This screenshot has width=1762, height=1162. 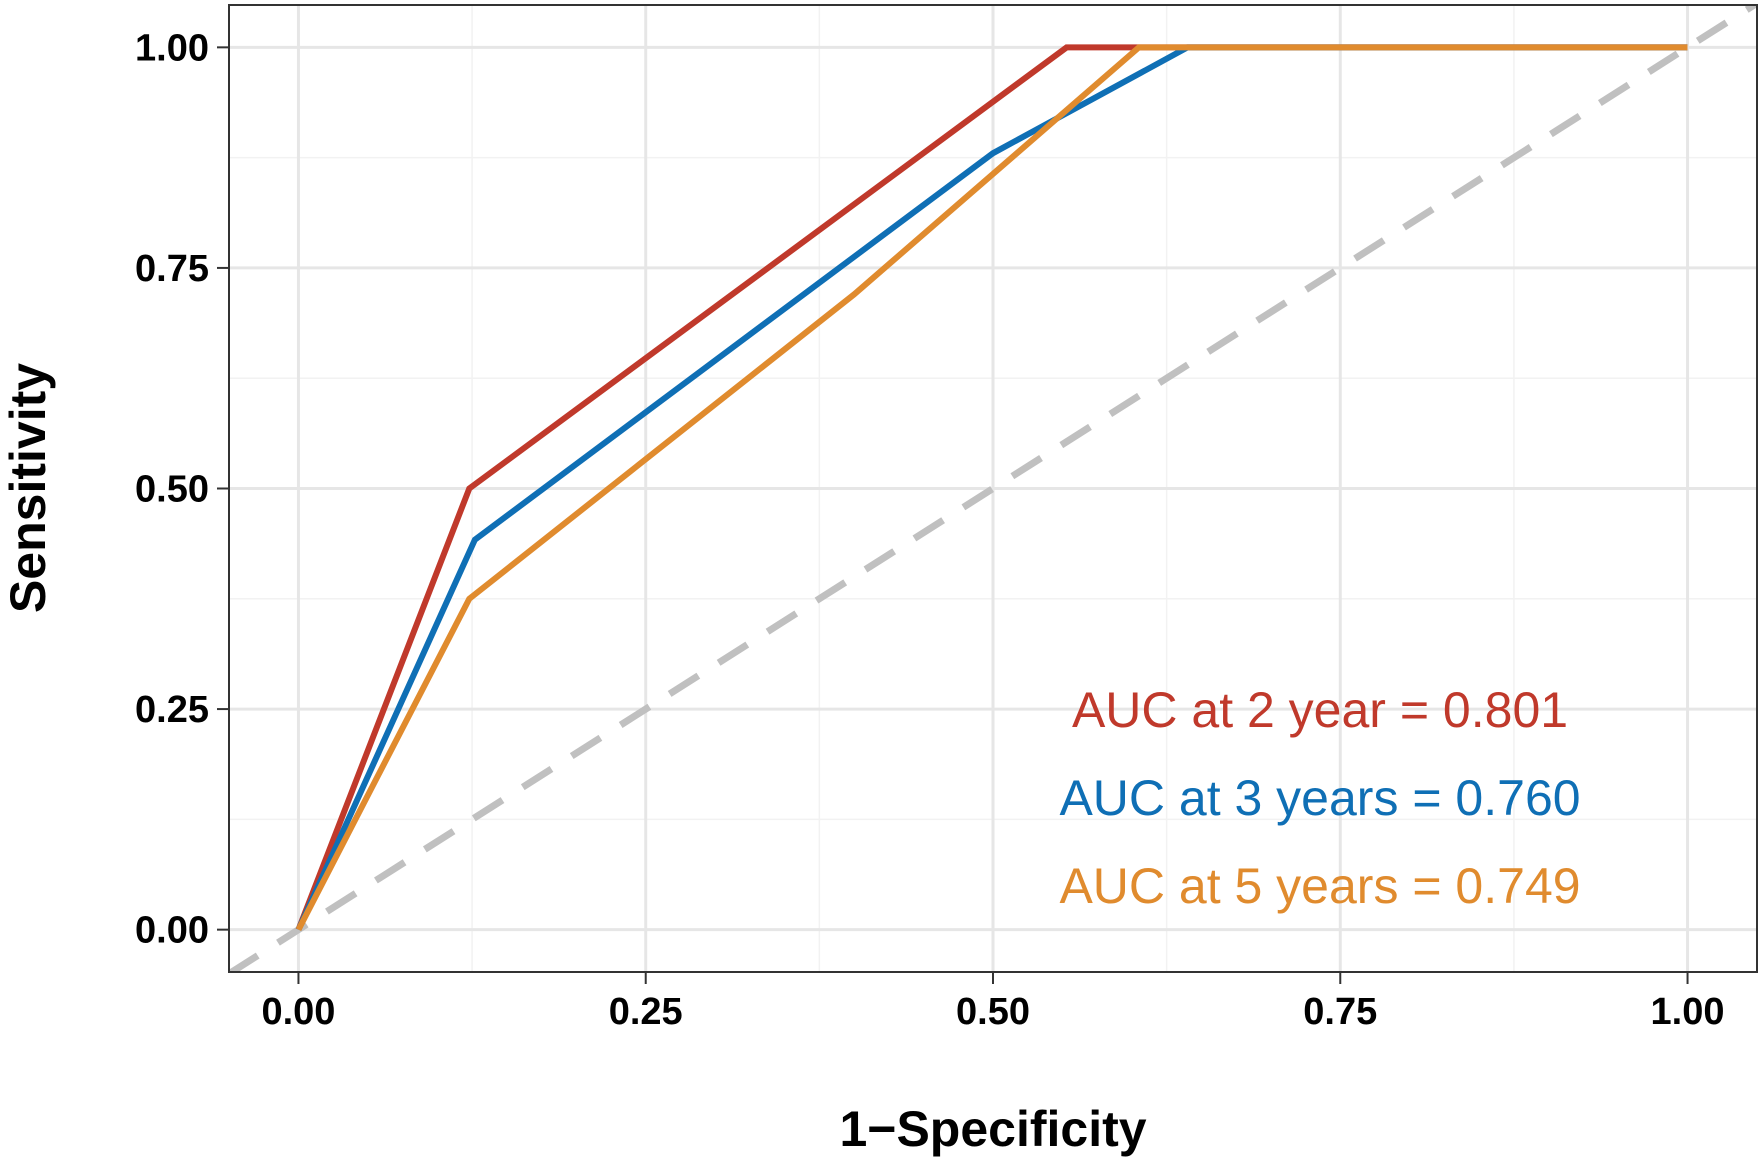 I want to click on y-tick-label: 0.25, so click(x=172, y=710).